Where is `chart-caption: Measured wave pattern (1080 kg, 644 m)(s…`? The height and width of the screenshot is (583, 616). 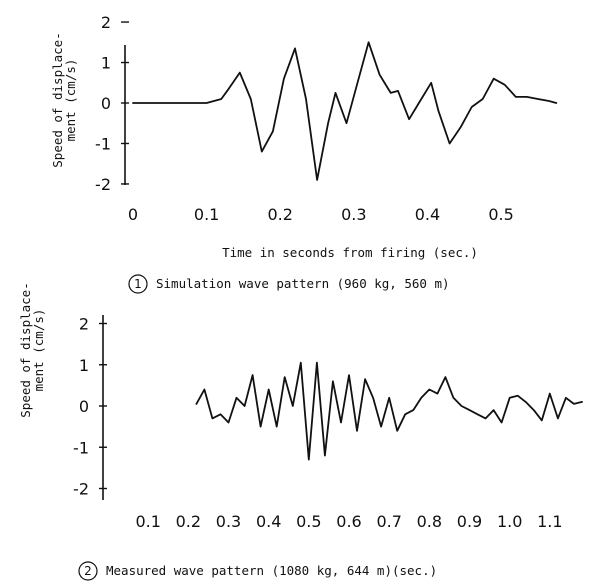 chart-caption: Measured wave pattern (1080 kg, 644 m)(s… is located at coordinates (271, 570).